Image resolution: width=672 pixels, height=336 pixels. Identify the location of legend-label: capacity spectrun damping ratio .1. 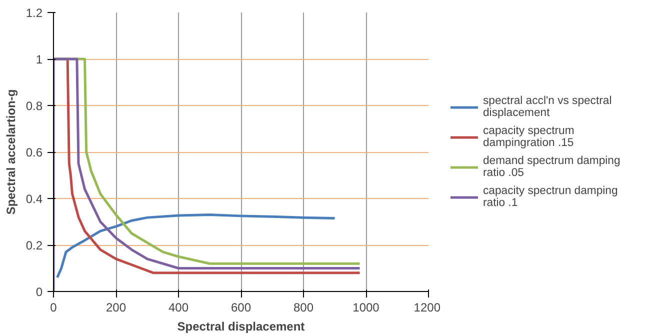
(550, 196).